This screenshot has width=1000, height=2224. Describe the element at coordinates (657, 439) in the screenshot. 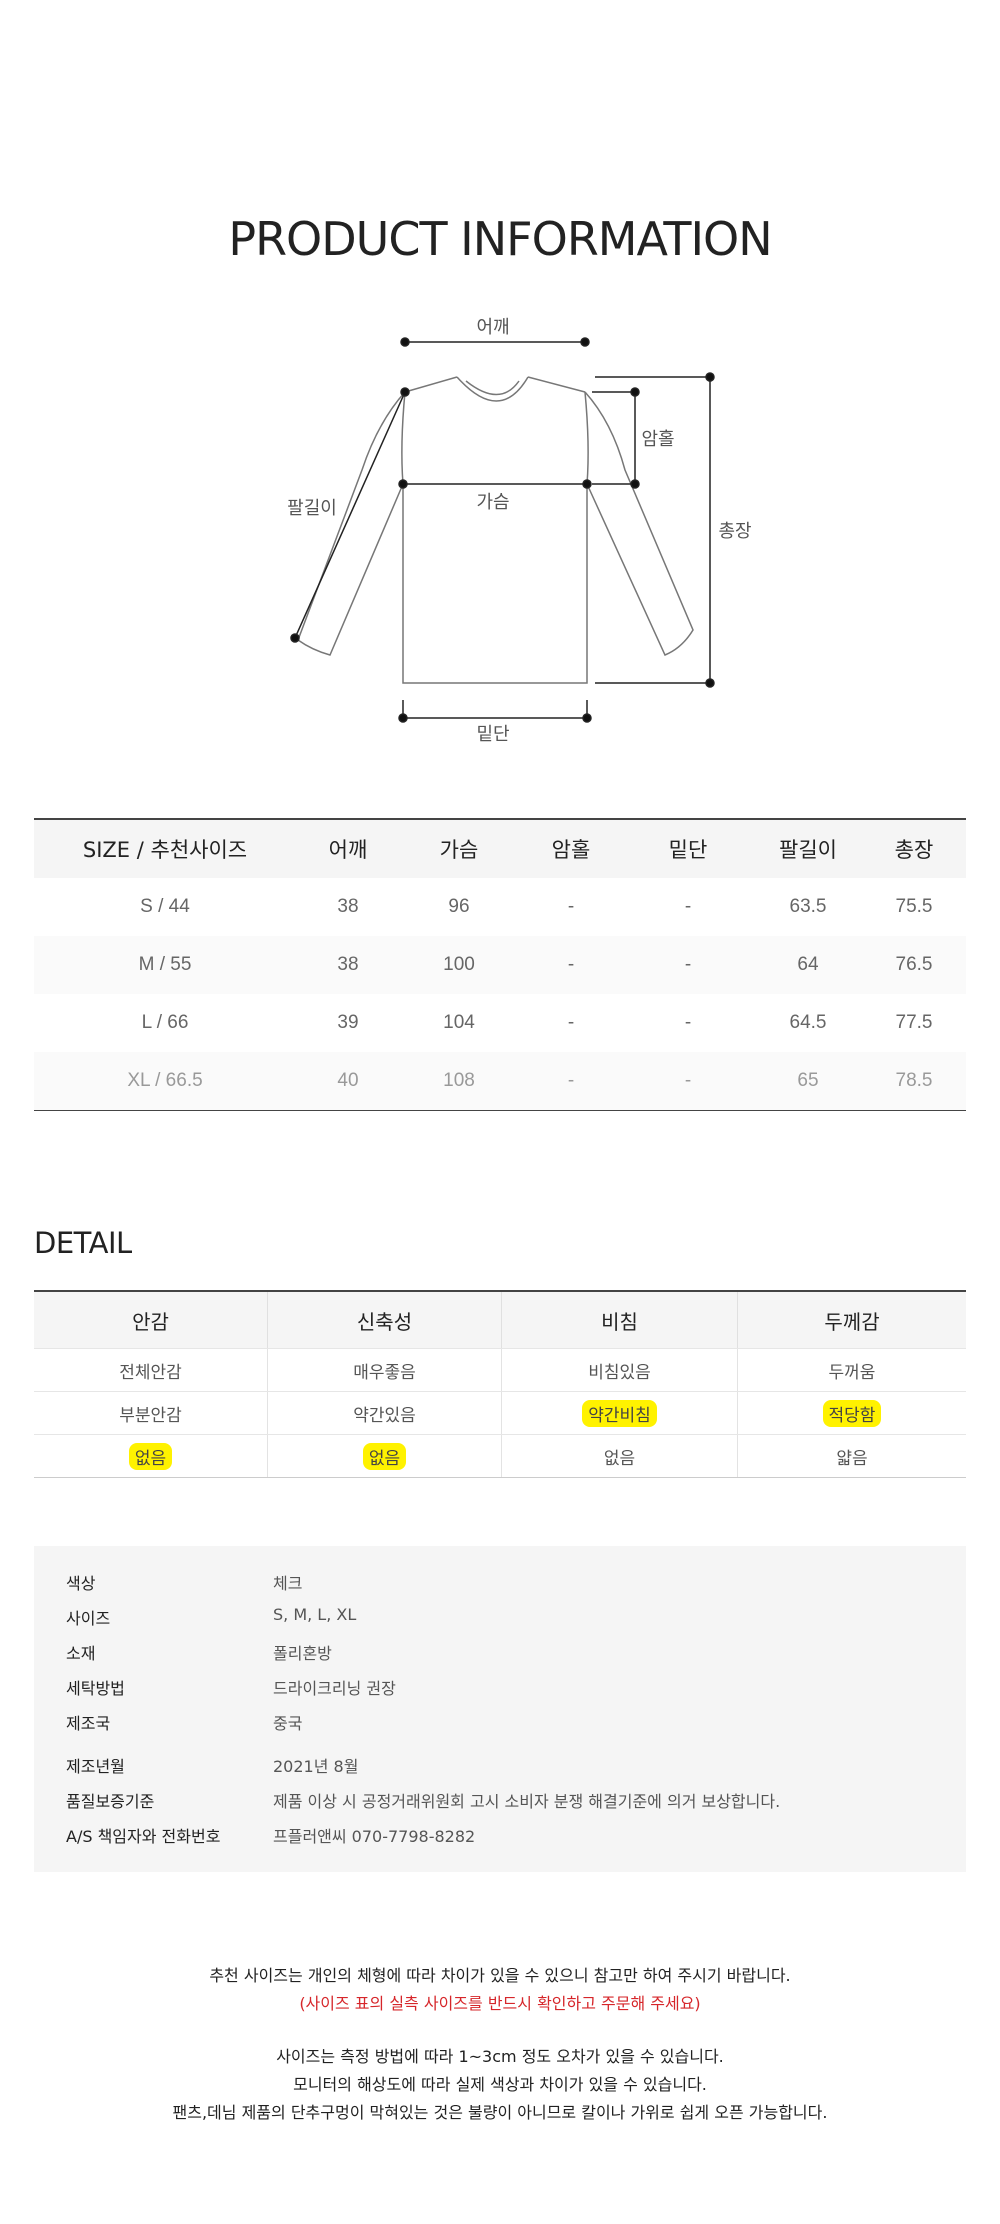

I see `label-armhole: 암홀` at that location.